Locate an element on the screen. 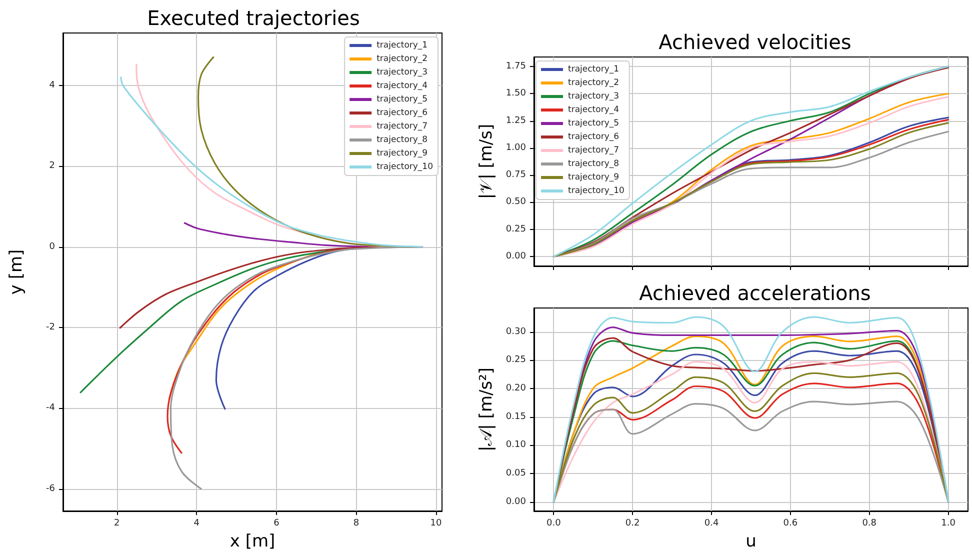 This screenshot has width=972, height=555. chart-title: Achieved velocities is located at coordinates (755, 42).